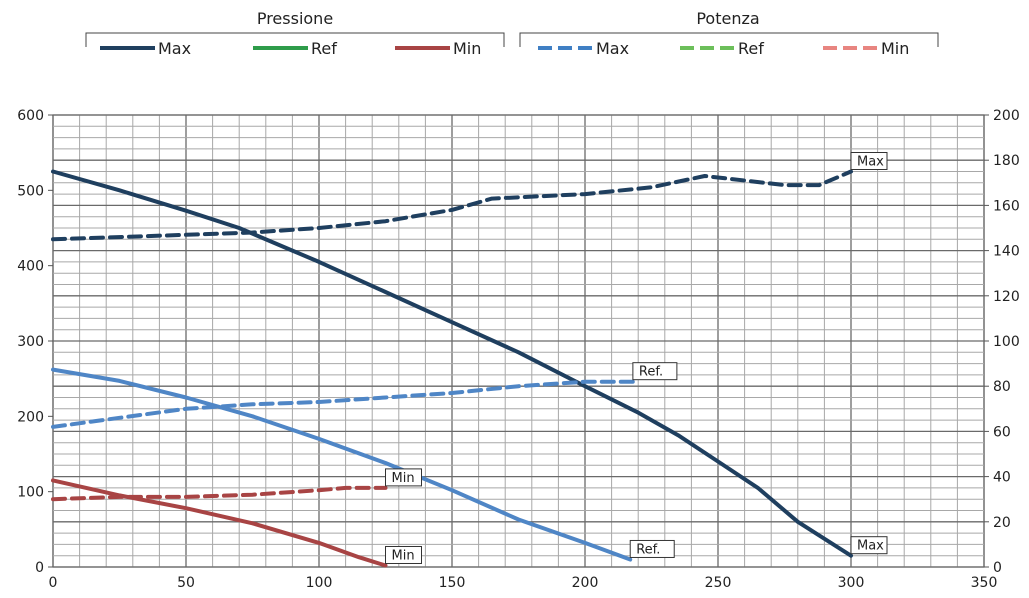  What do you see at coordinates (1002, 523) in the screenshot?
I see `y2-tick-label: 20` at bounding box center [1002, 523].